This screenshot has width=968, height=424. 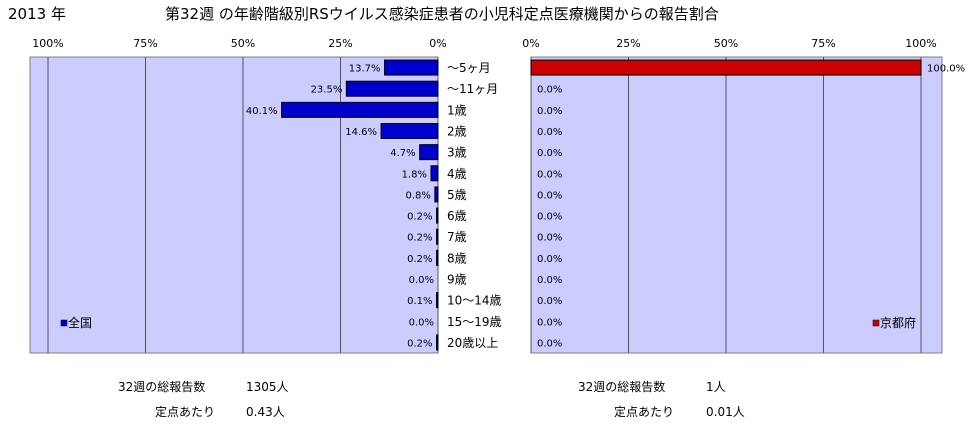 I want to click on category-label: 1歳, so click(x=457, y=110).